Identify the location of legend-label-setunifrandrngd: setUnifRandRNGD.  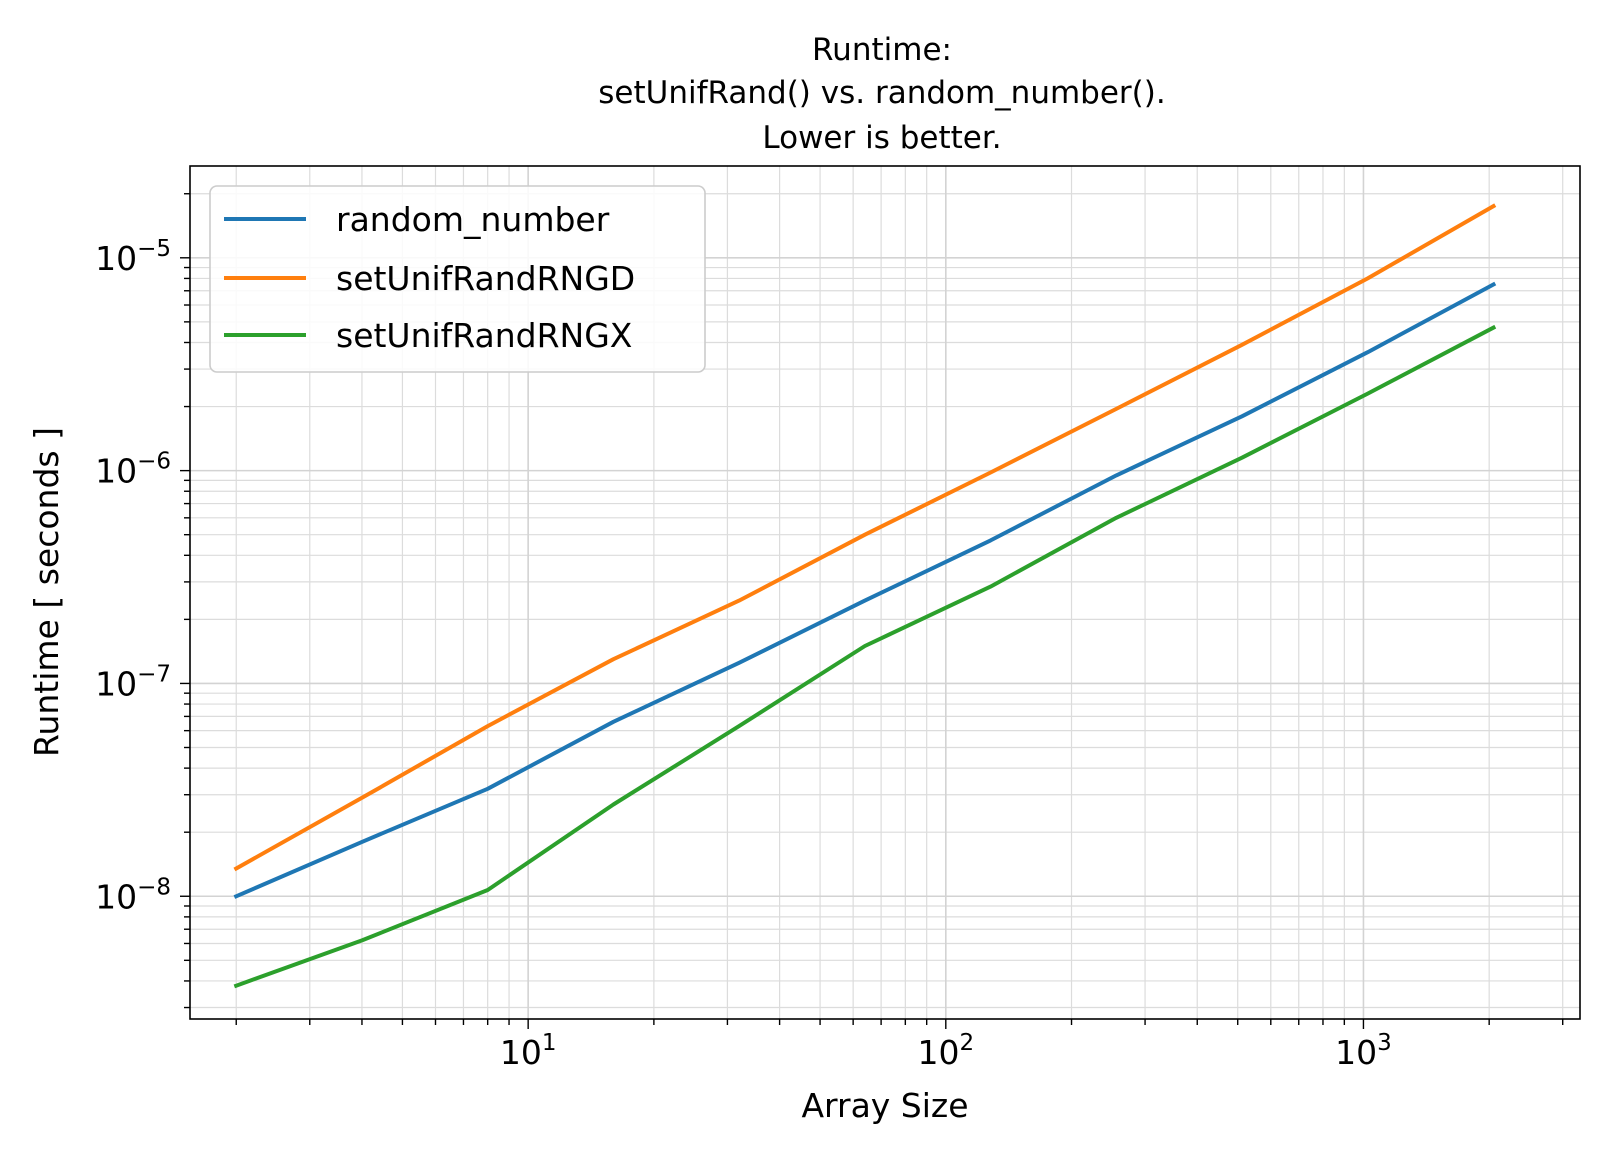
(485, 278).